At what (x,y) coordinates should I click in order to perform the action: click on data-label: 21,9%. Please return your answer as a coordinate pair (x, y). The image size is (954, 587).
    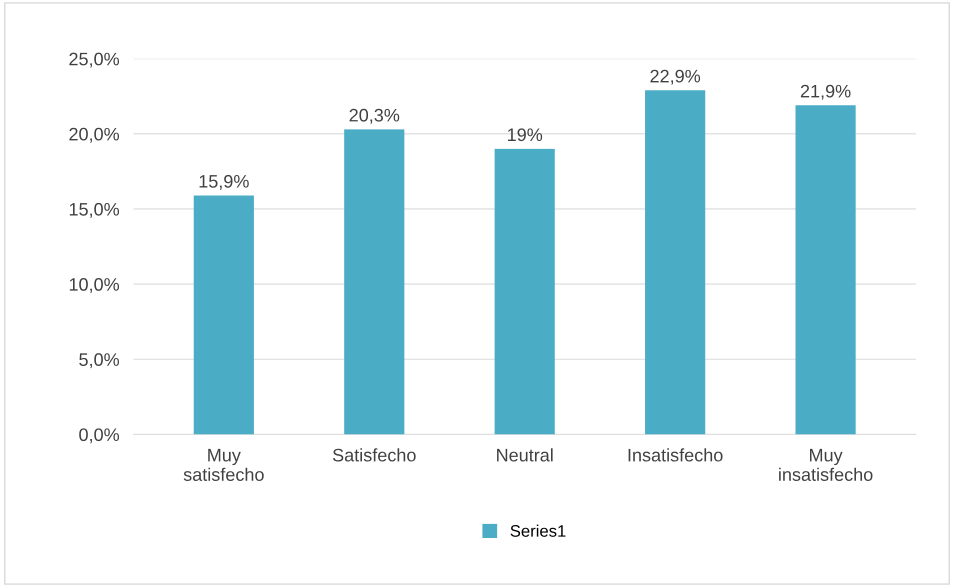
    Looking at the image, I should click on (825, 92).